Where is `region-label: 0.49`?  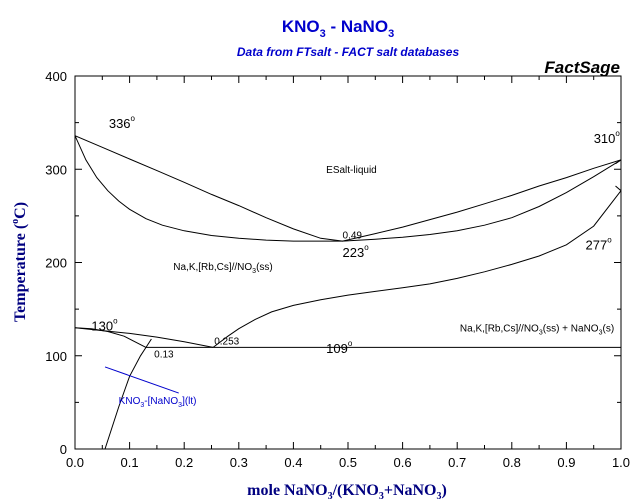 region-label: 0.49 is located at coordinates (353, 235).